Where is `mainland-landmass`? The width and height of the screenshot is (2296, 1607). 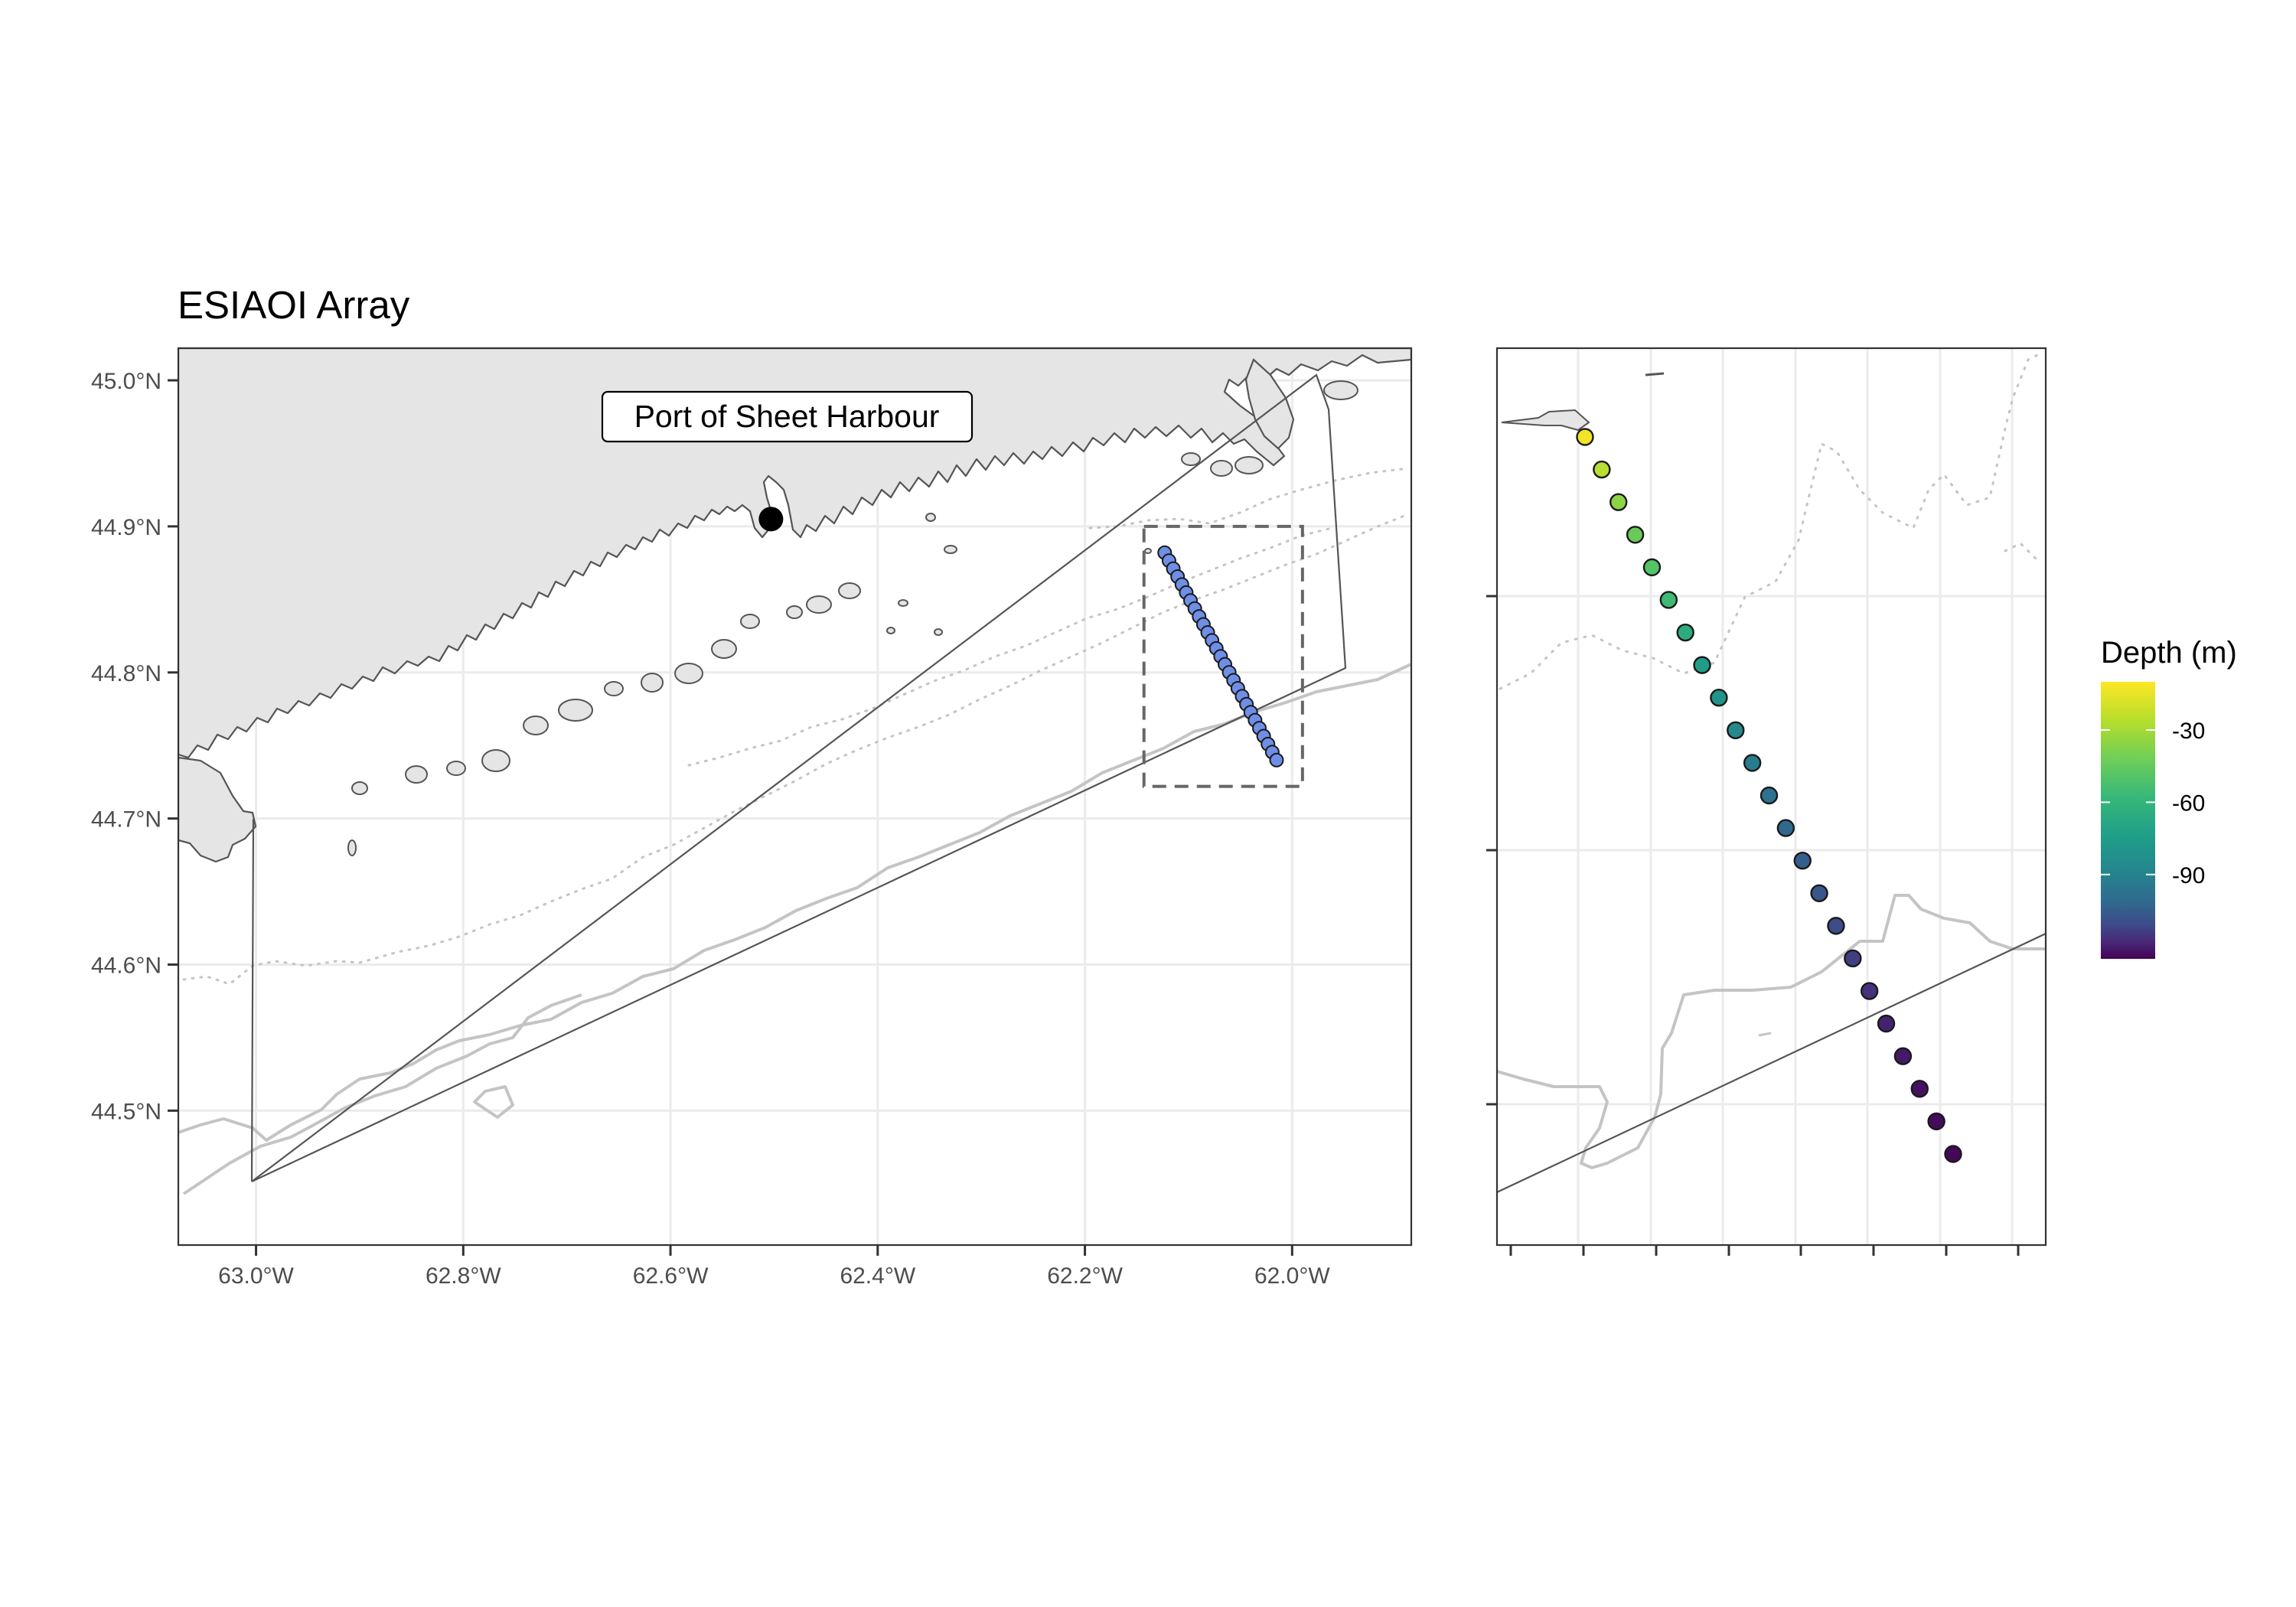 mainland-landmass is located at coordinates (794, 553).